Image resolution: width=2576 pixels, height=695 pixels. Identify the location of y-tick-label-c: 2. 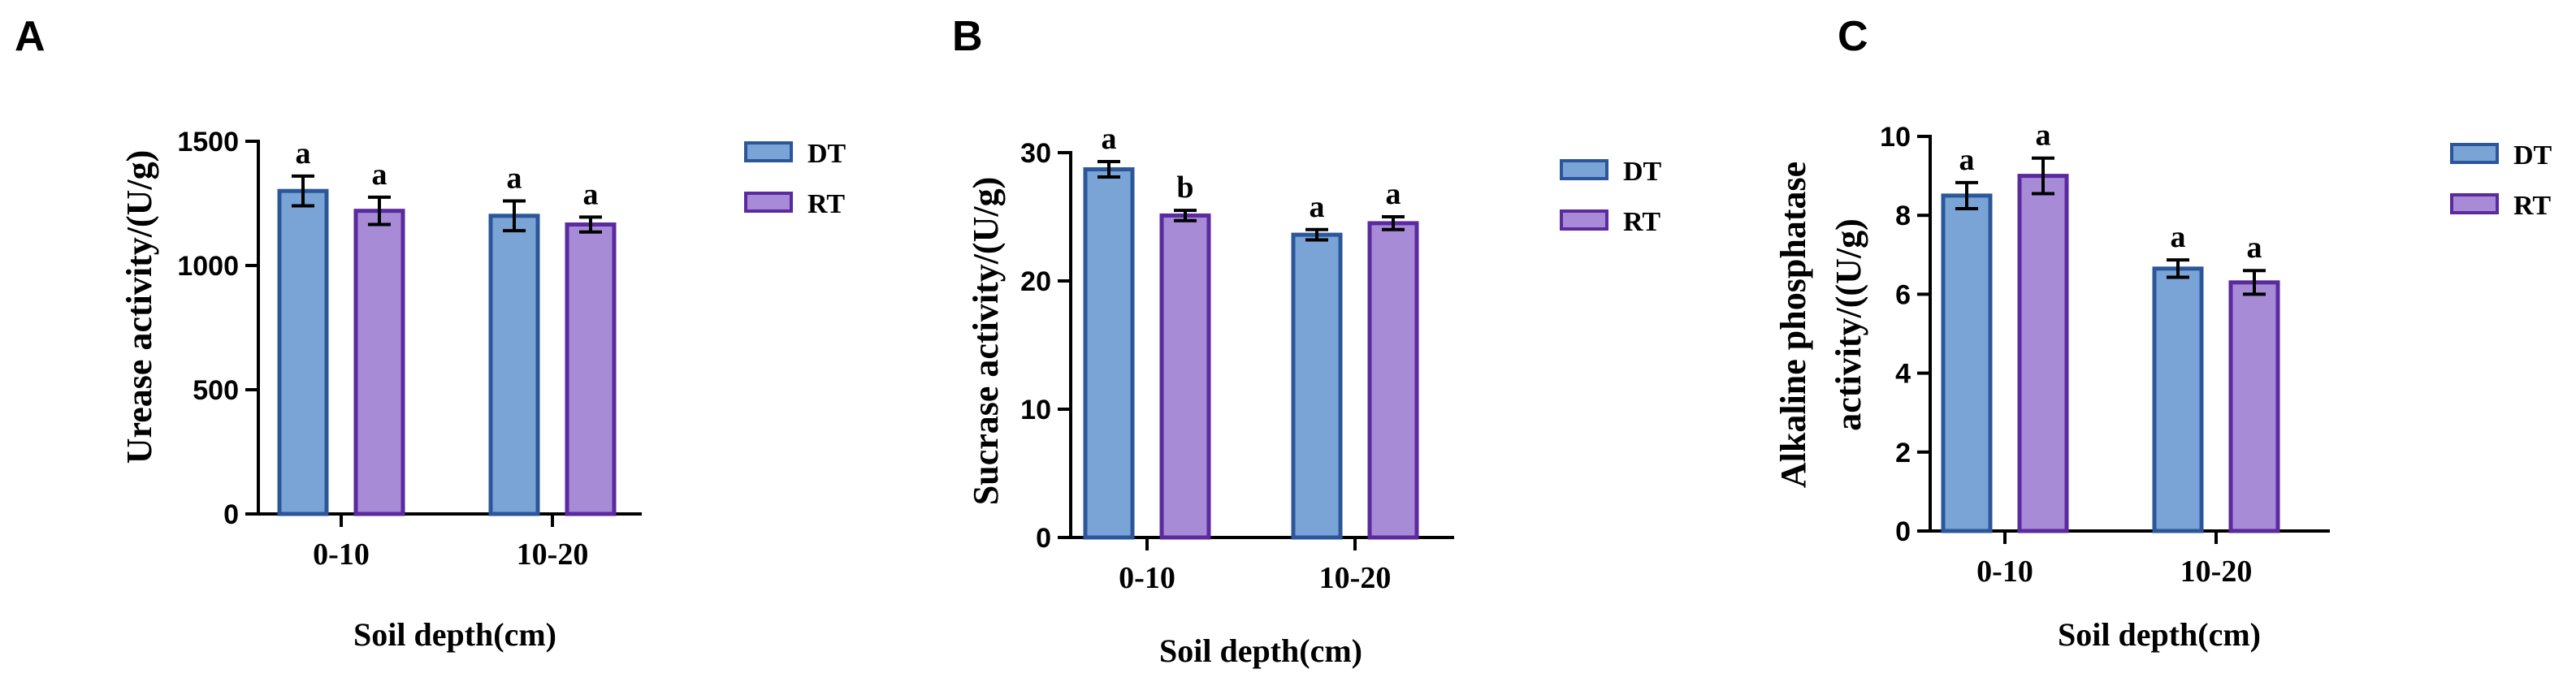
(1903, 453).